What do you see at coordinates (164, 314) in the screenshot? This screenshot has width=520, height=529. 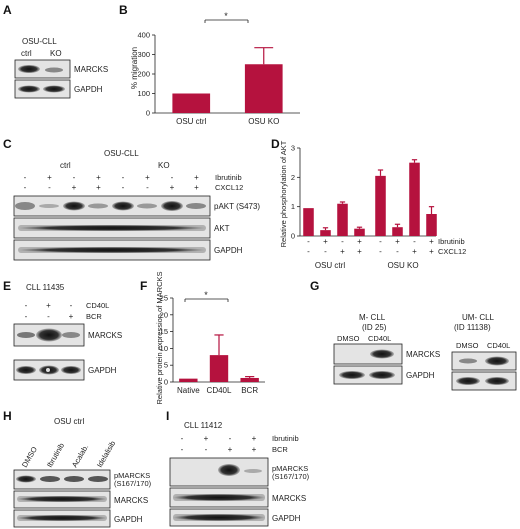 I see `y-tick-label: 20` at bounding box center [164, 314].